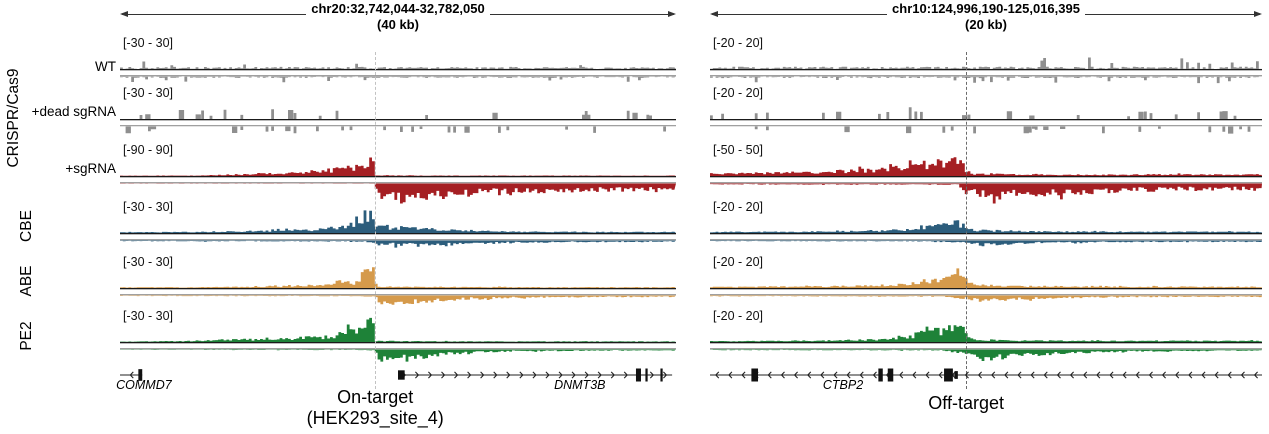 The height and width of the screenshot is (434, 1269). I want to click on group-label-abe: ABE, so click(26, 281).